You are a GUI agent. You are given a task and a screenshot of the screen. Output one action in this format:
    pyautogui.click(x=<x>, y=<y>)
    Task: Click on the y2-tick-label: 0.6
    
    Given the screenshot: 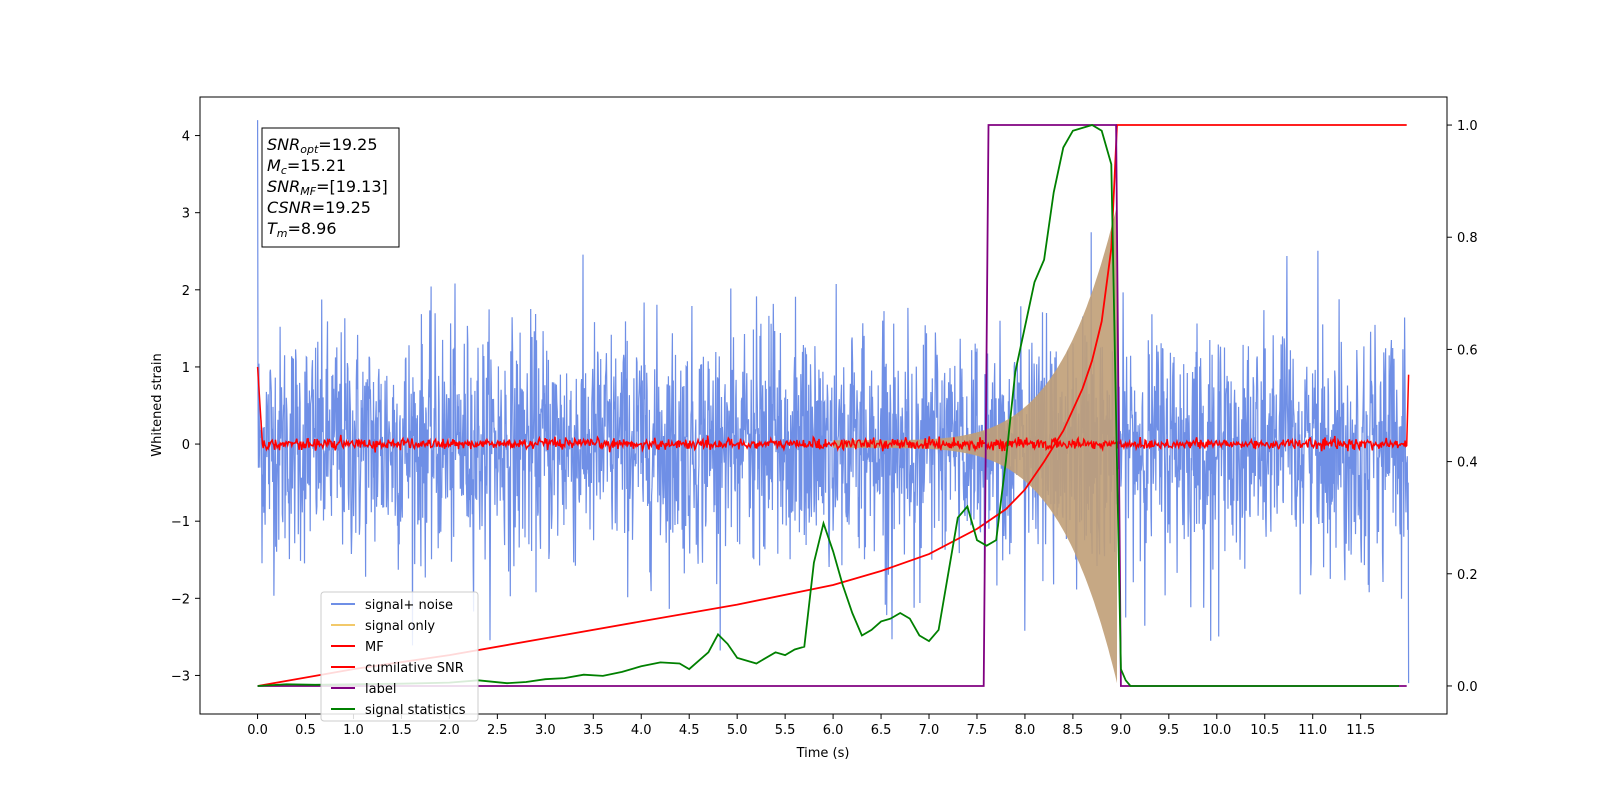 What is the action you would take?
    pyautogui.click(x=1467, y=350)
    